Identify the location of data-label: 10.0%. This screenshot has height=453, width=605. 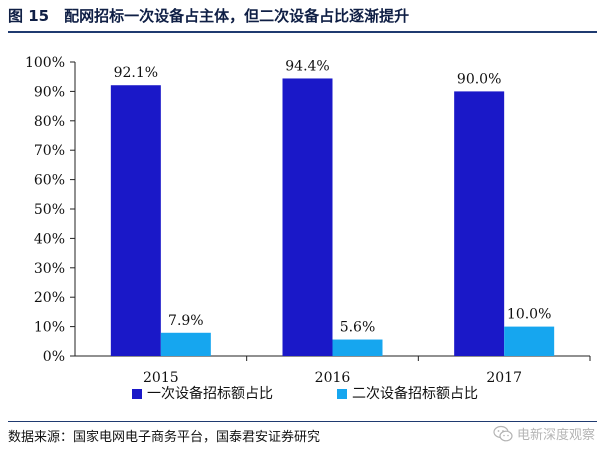
(529, 315).